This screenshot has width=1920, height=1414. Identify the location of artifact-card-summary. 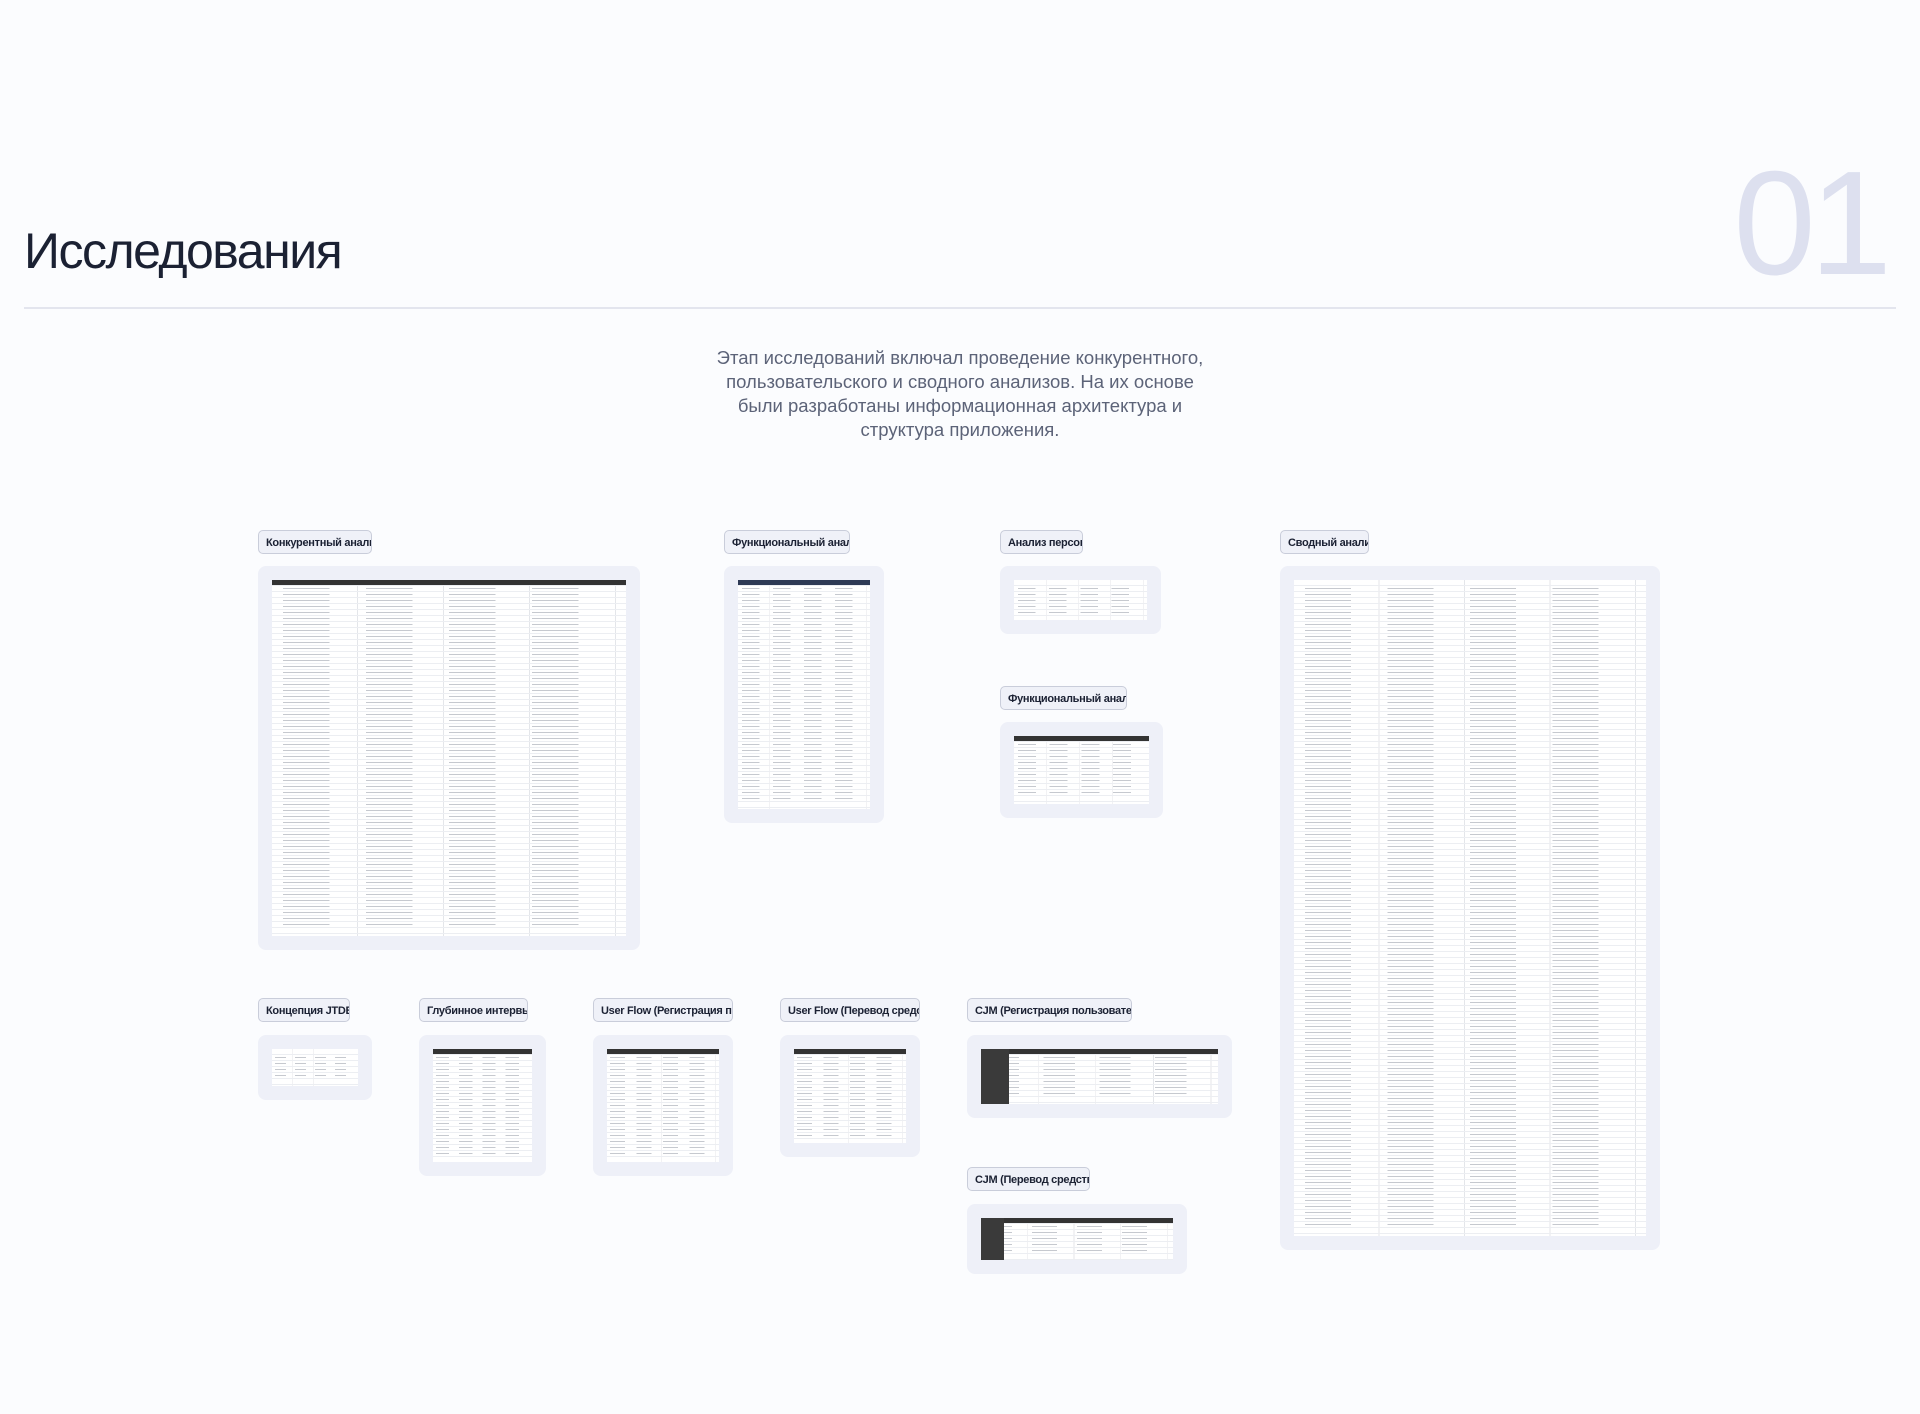
(1470, 908).